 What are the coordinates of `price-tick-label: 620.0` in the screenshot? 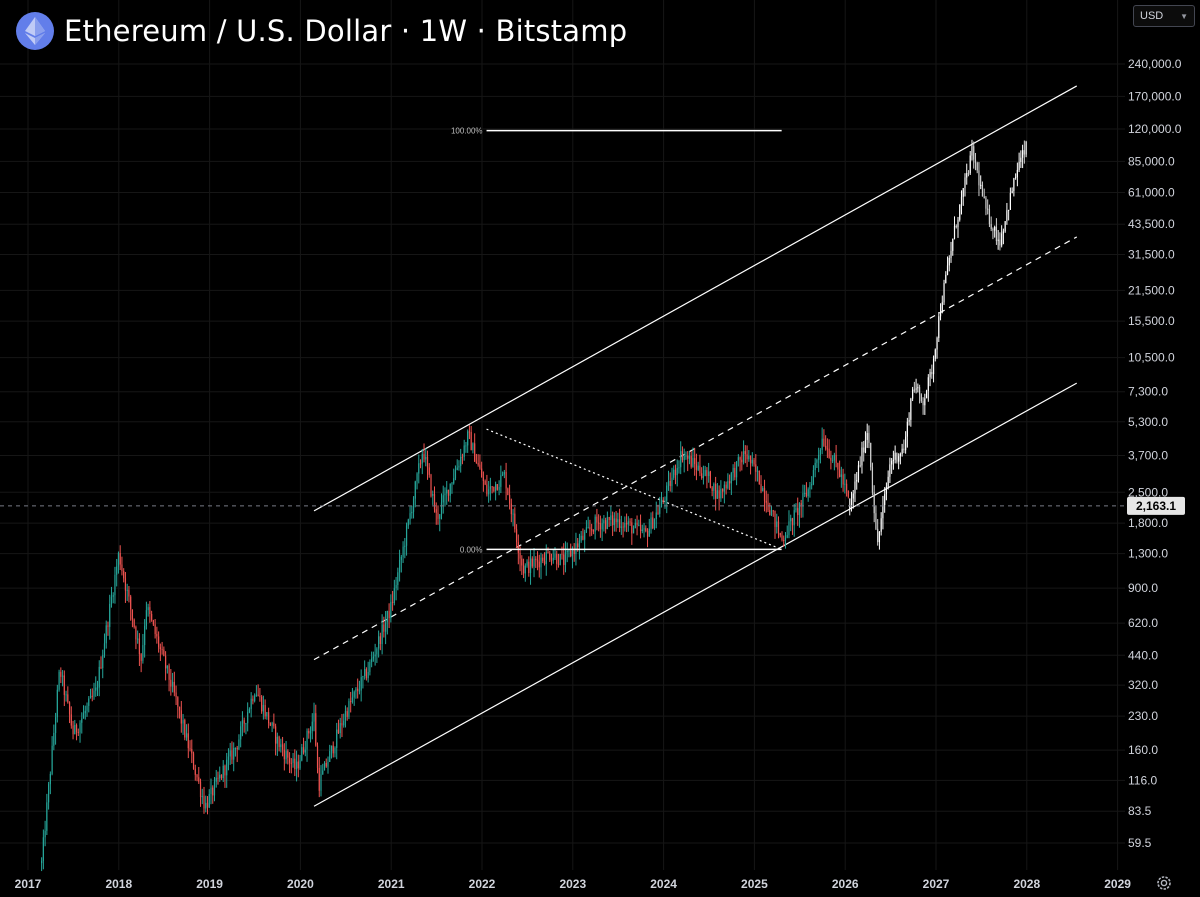 It's located at (1143, 623).